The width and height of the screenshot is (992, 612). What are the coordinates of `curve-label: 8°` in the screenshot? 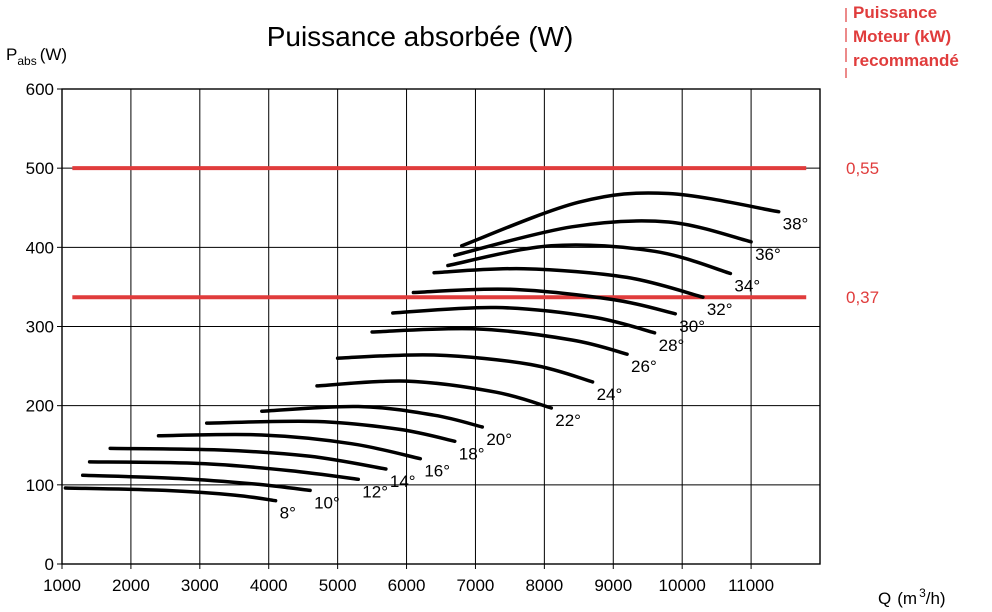 It's located at (288, 513).